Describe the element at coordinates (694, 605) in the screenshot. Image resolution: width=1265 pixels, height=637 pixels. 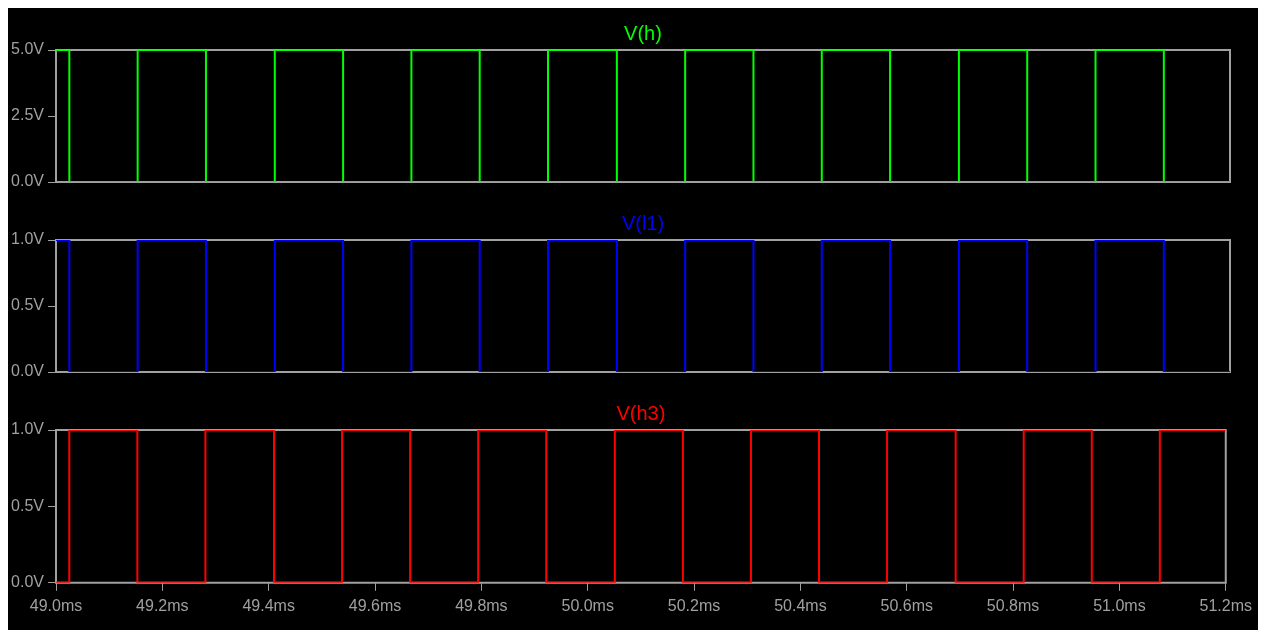
I see `x-tick-label: 50.2ms` at that location.